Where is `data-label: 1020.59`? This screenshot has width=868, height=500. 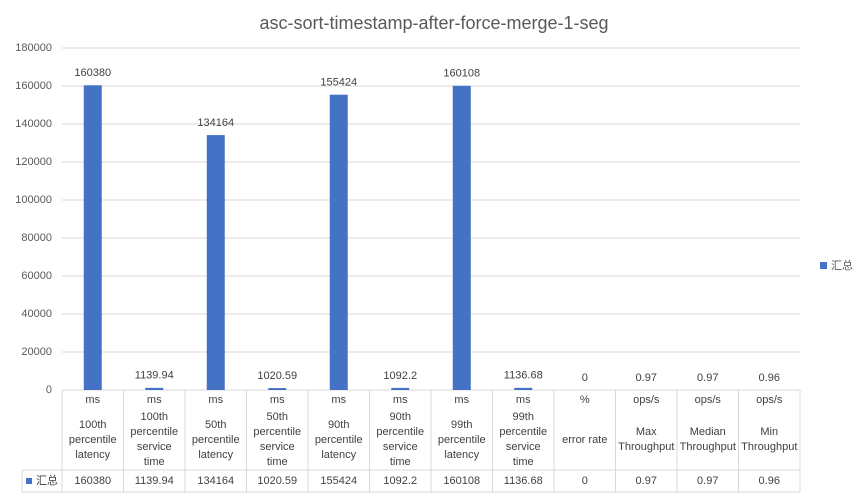
data-label: 1020.59 is located at coordinates (277, 376).